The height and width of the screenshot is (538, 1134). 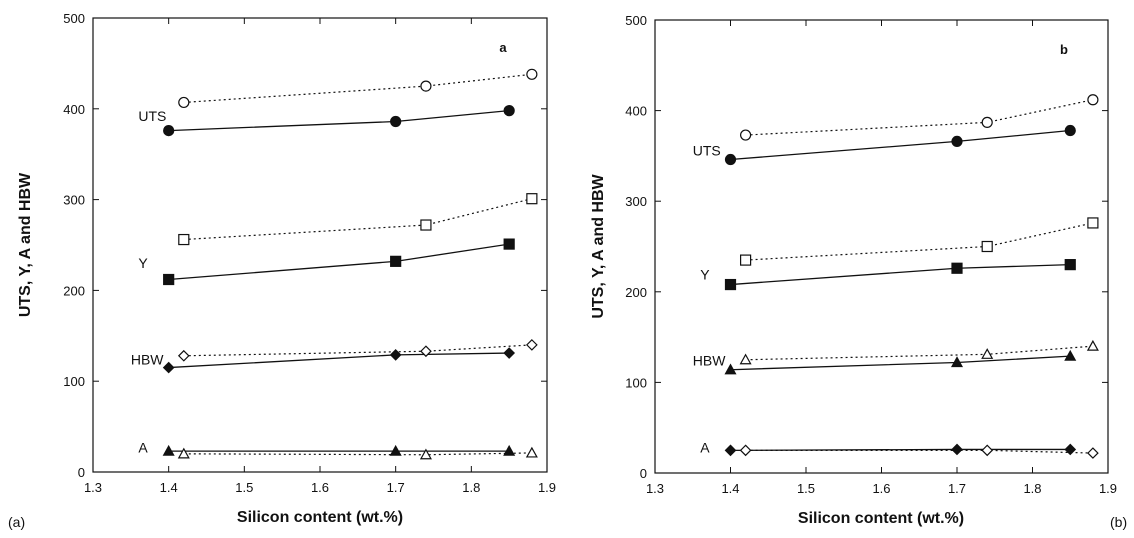 I want to click on y-tick-label: 0, so click(x=81, y=472).